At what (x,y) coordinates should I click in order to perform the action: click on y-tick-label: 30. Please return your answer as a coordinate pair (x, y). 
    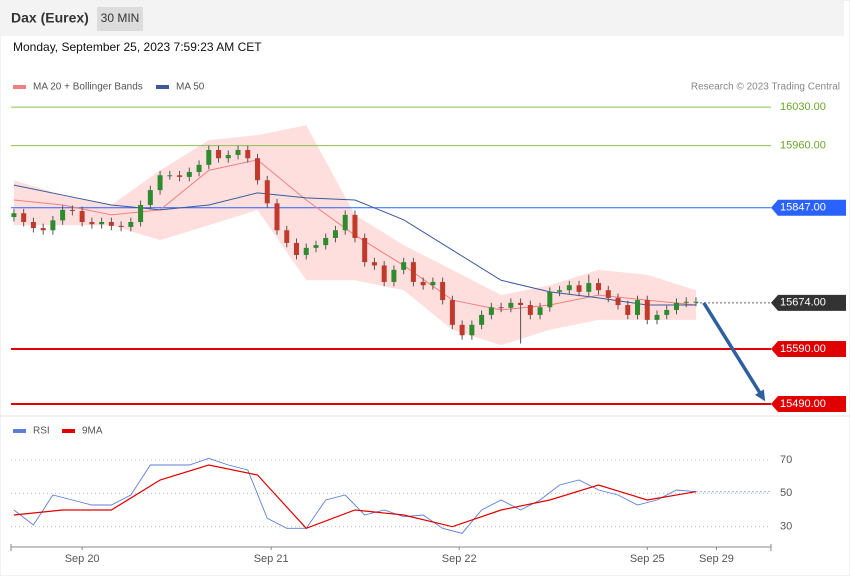
    Looking at the image, I should click on (786, 527).